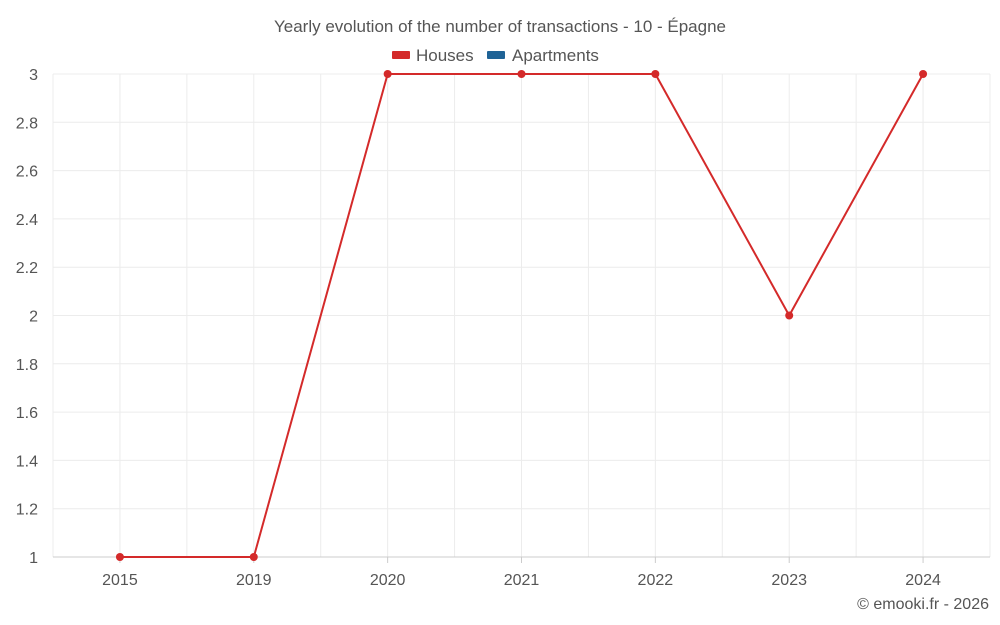 This screenshot has width=1000, height=625. I want to click on legend-label-apartments: Apartments, so click(555, 55).